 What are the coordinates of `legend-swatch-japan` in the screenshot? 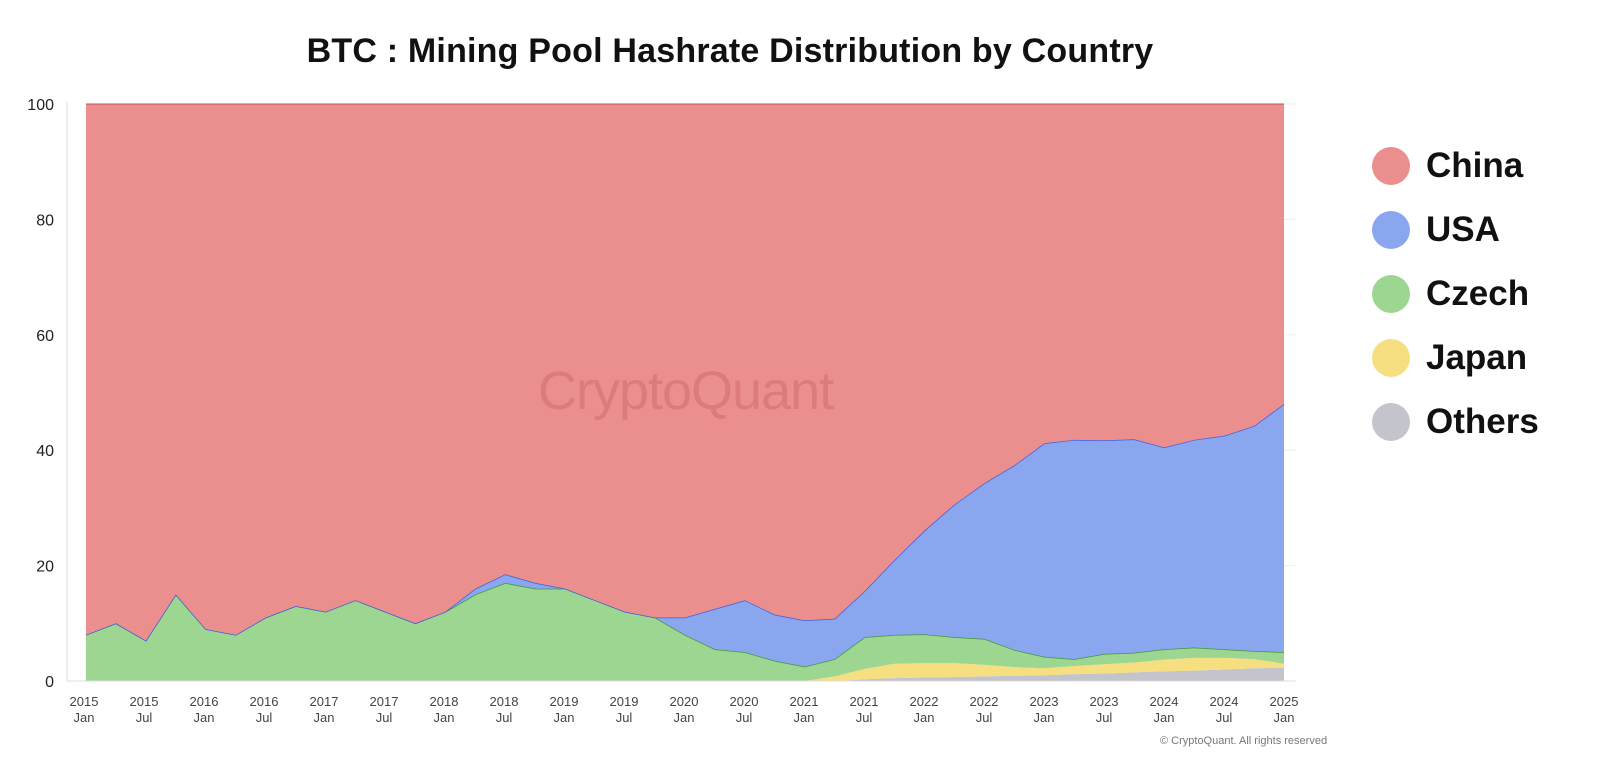 It's located at (1391, 358).